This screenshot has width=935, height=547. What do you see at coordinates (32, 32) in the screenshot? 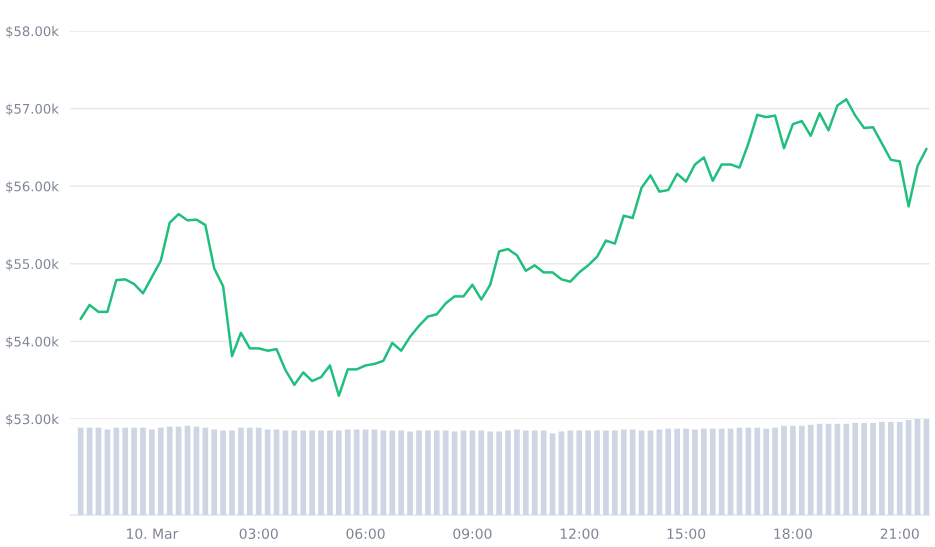
I see `y-tick-label: $58.00k` at bounding box center [32, 32].